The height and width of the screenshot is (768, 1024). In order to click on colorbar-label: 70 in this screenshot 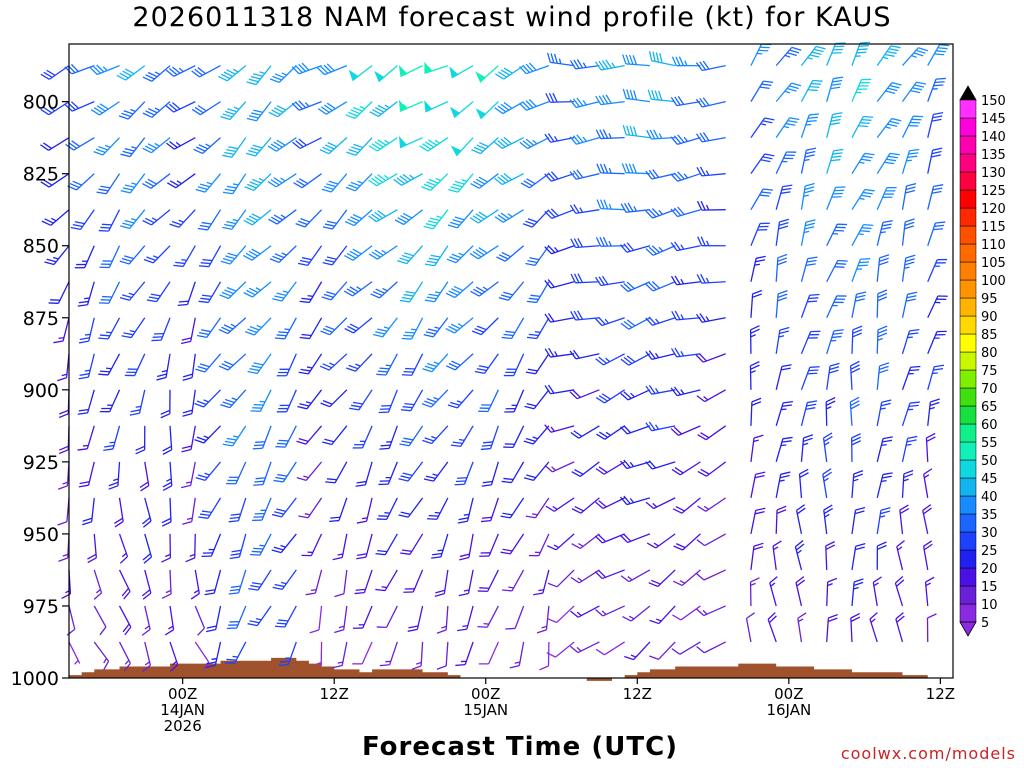, I will do `click(989, 389)`.